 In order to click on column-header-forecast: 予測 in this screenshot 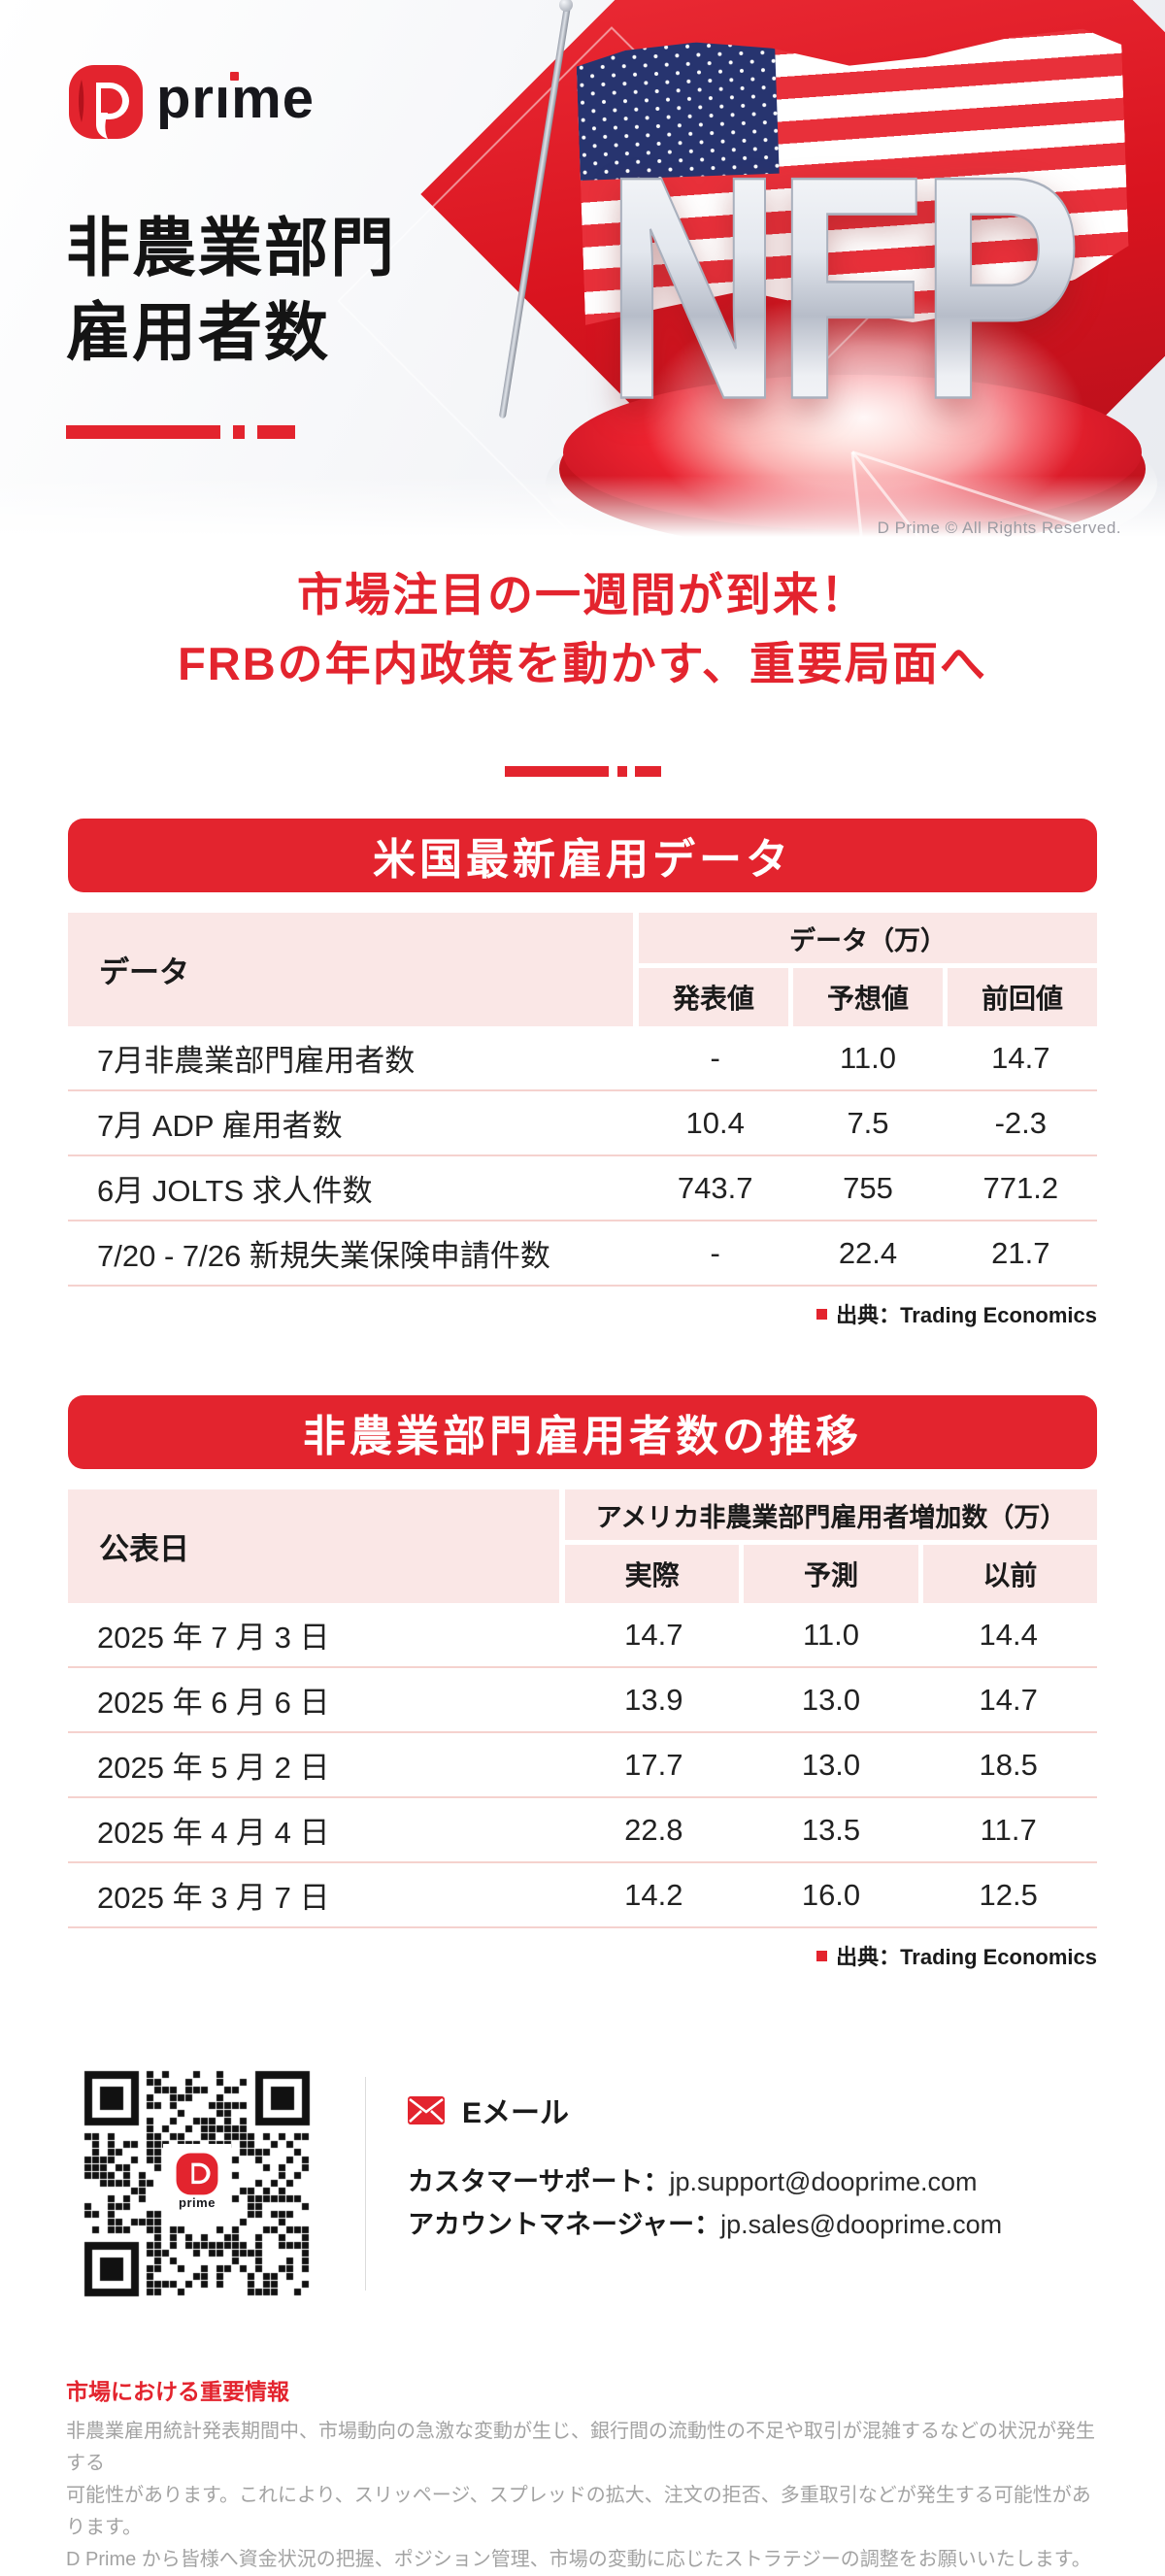, I will do `click(831, 1574)`.